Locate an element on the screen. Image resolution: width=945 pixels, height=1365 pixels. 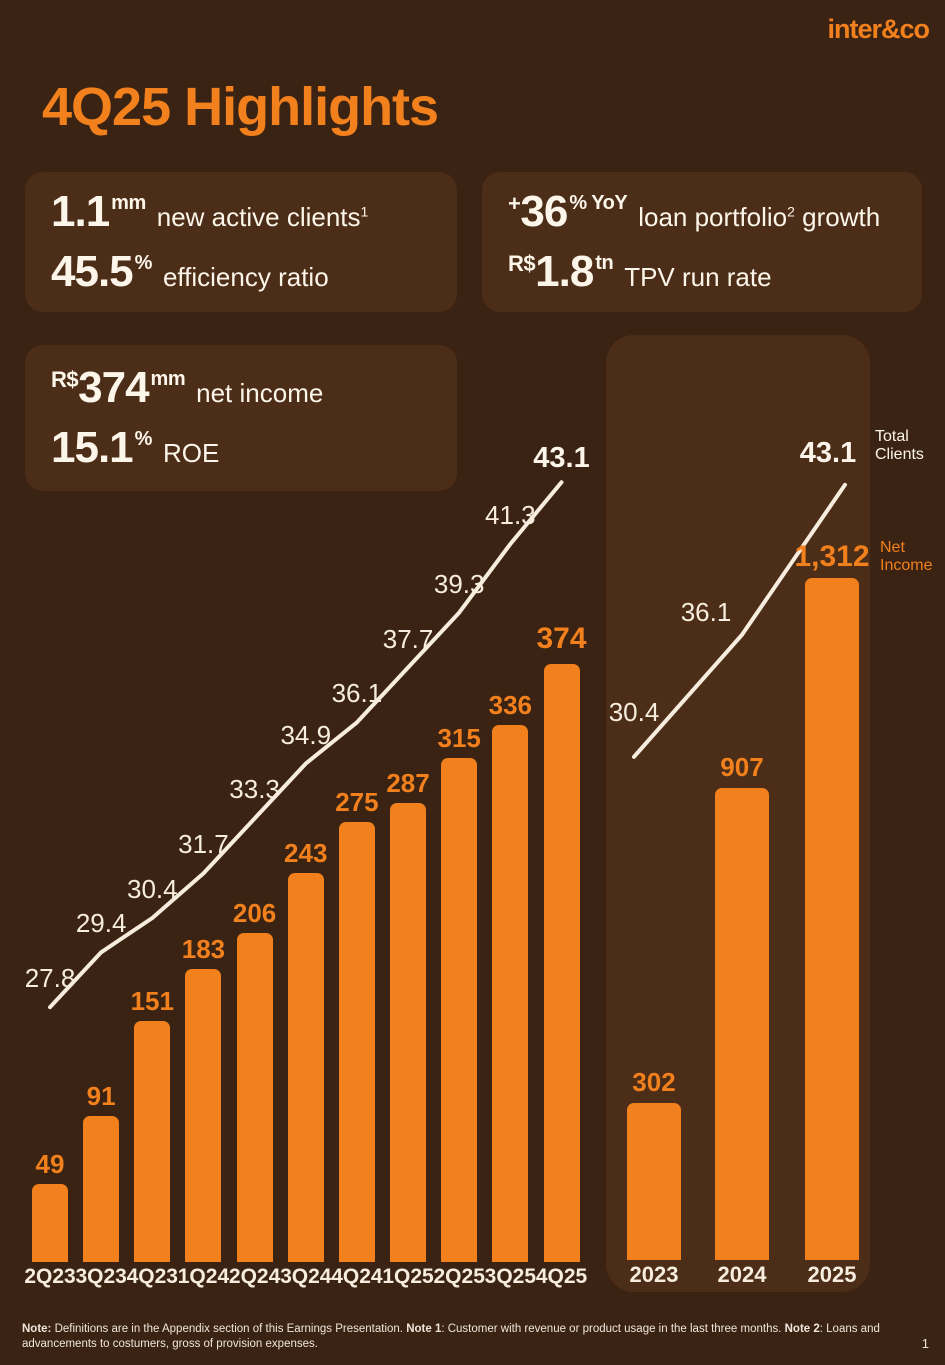
bar-value-3Q25: 336 is located at coordinates (510, 704).